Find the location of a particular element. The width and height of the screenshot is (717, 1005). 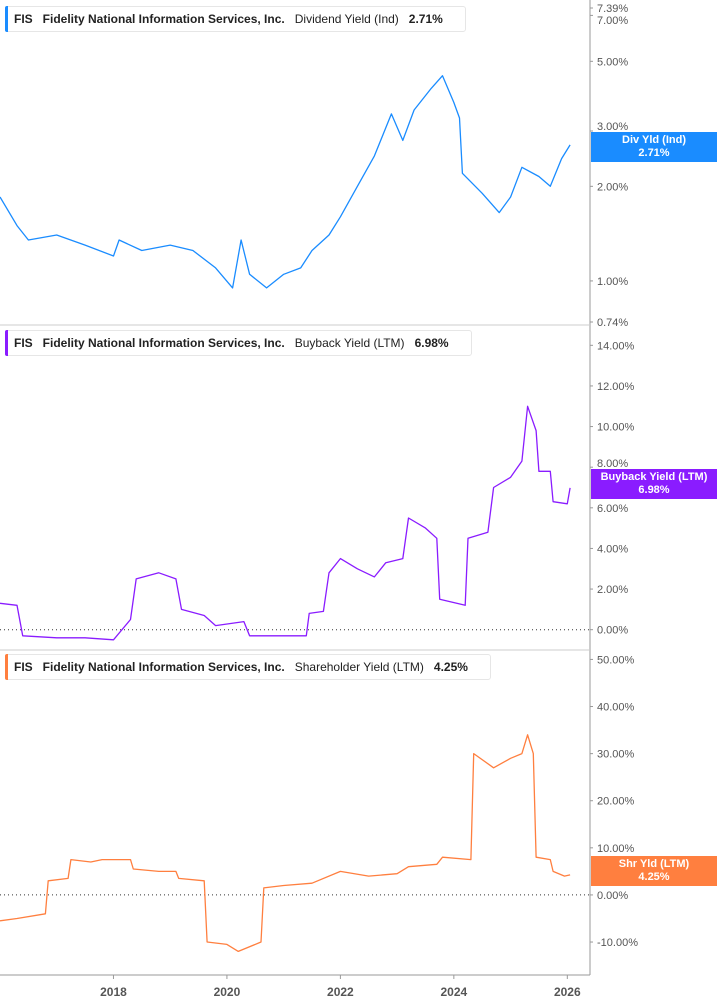

tag-label: Buyback Yield (LTM) is located at coordinates (654, 477).